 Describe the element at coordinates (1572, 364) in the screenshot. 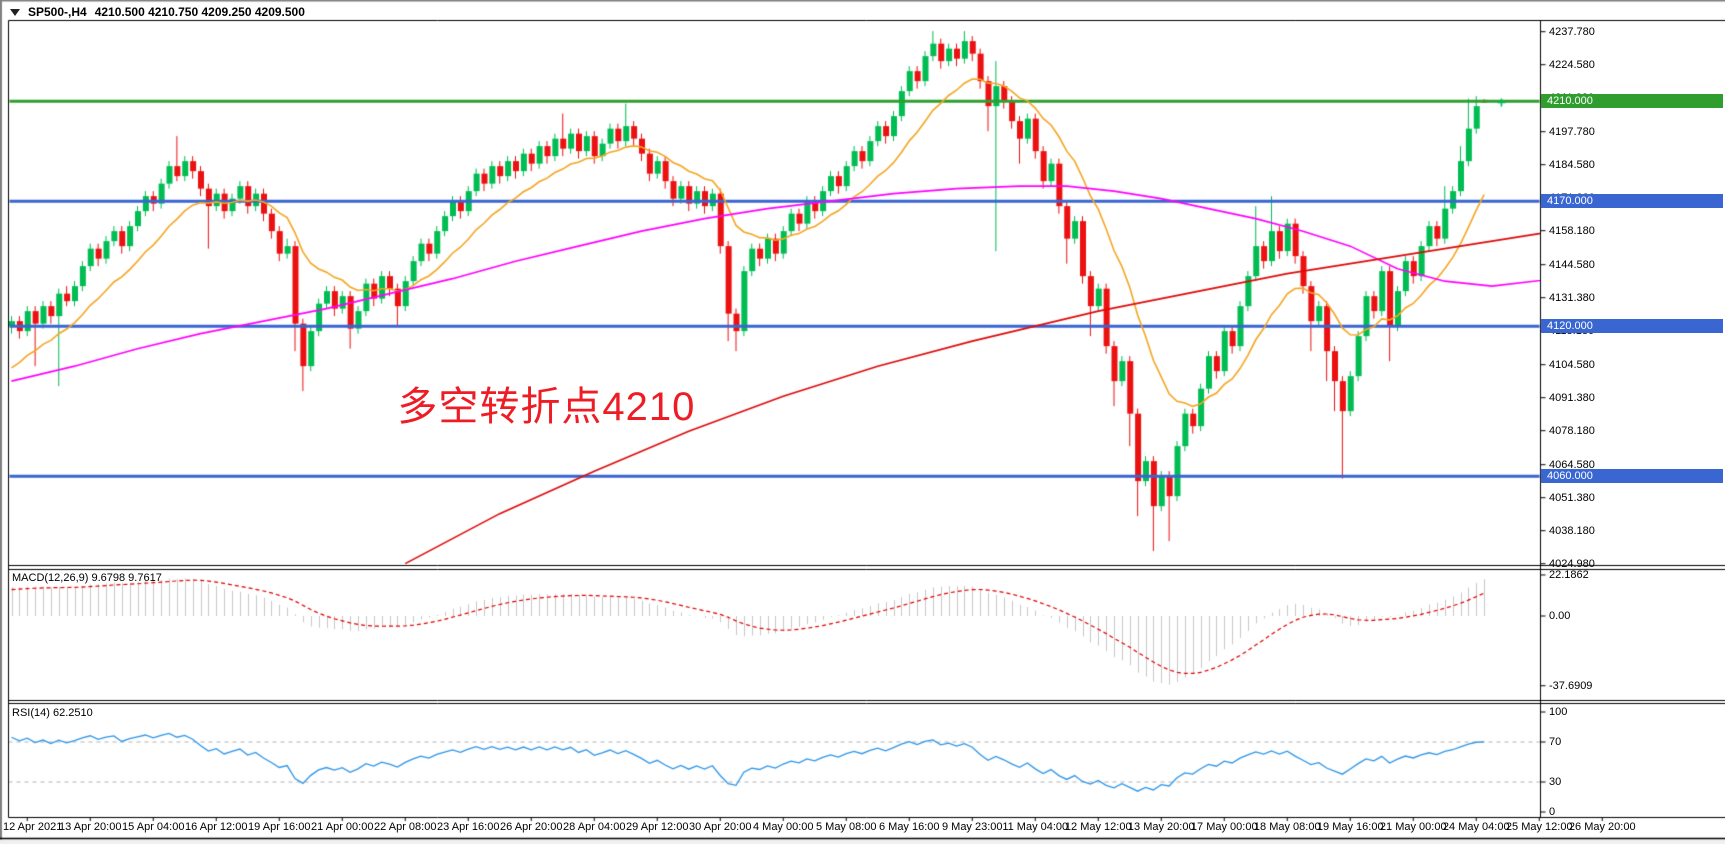

I see `price-tick-label: 4104.580` at that location.